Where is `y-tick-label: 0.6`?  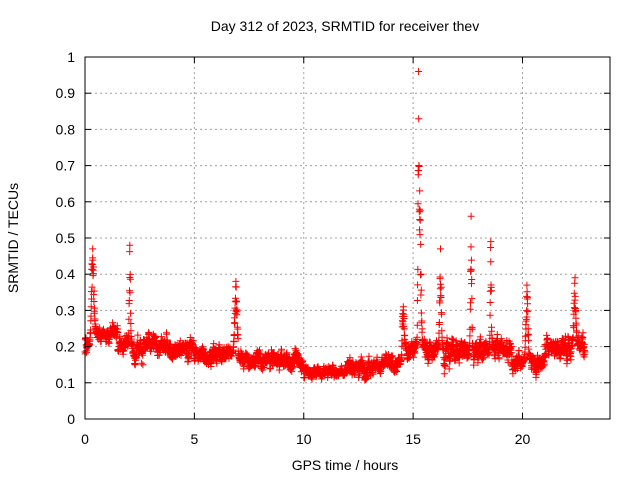
y-tick-label: 0.6 is located at coordinates (66, 202).